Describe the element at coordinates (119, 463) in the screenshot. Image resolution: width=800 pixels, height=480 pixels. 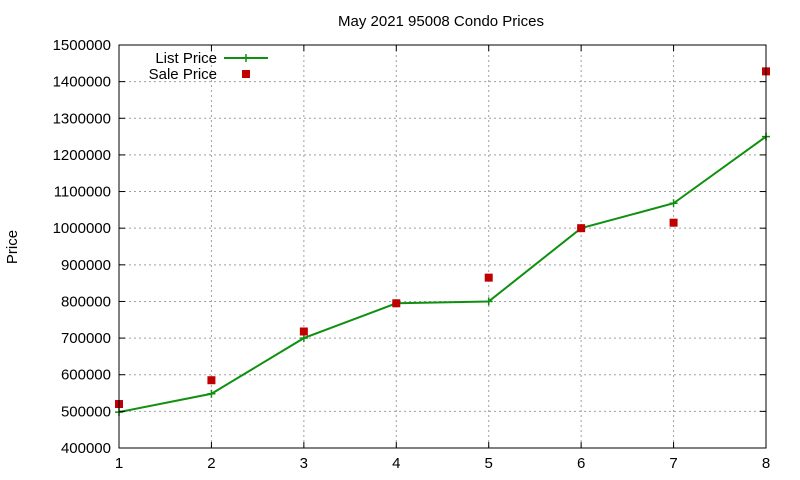
I see `x-tick-label: 1` at that location.